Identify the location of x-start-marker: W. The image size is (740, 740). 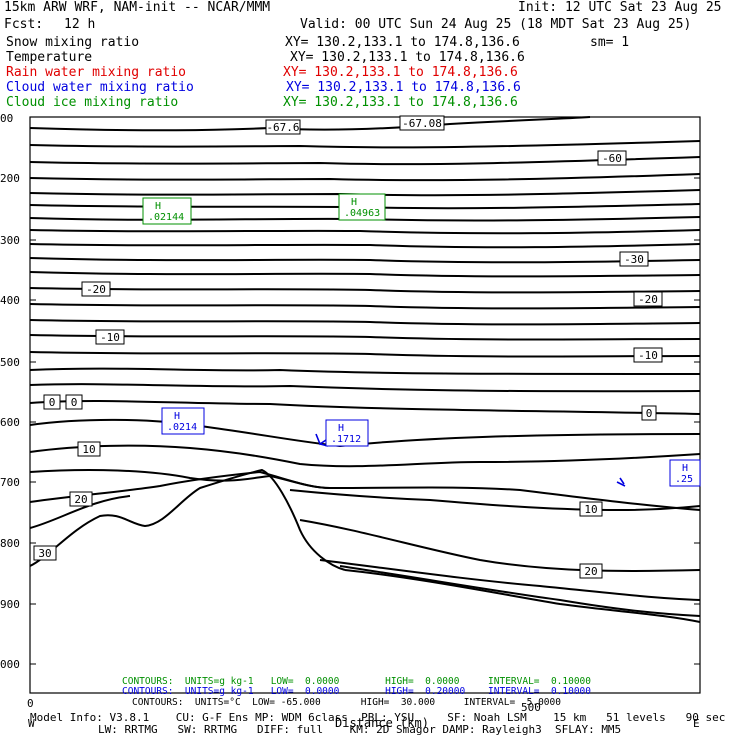
(31, 723).